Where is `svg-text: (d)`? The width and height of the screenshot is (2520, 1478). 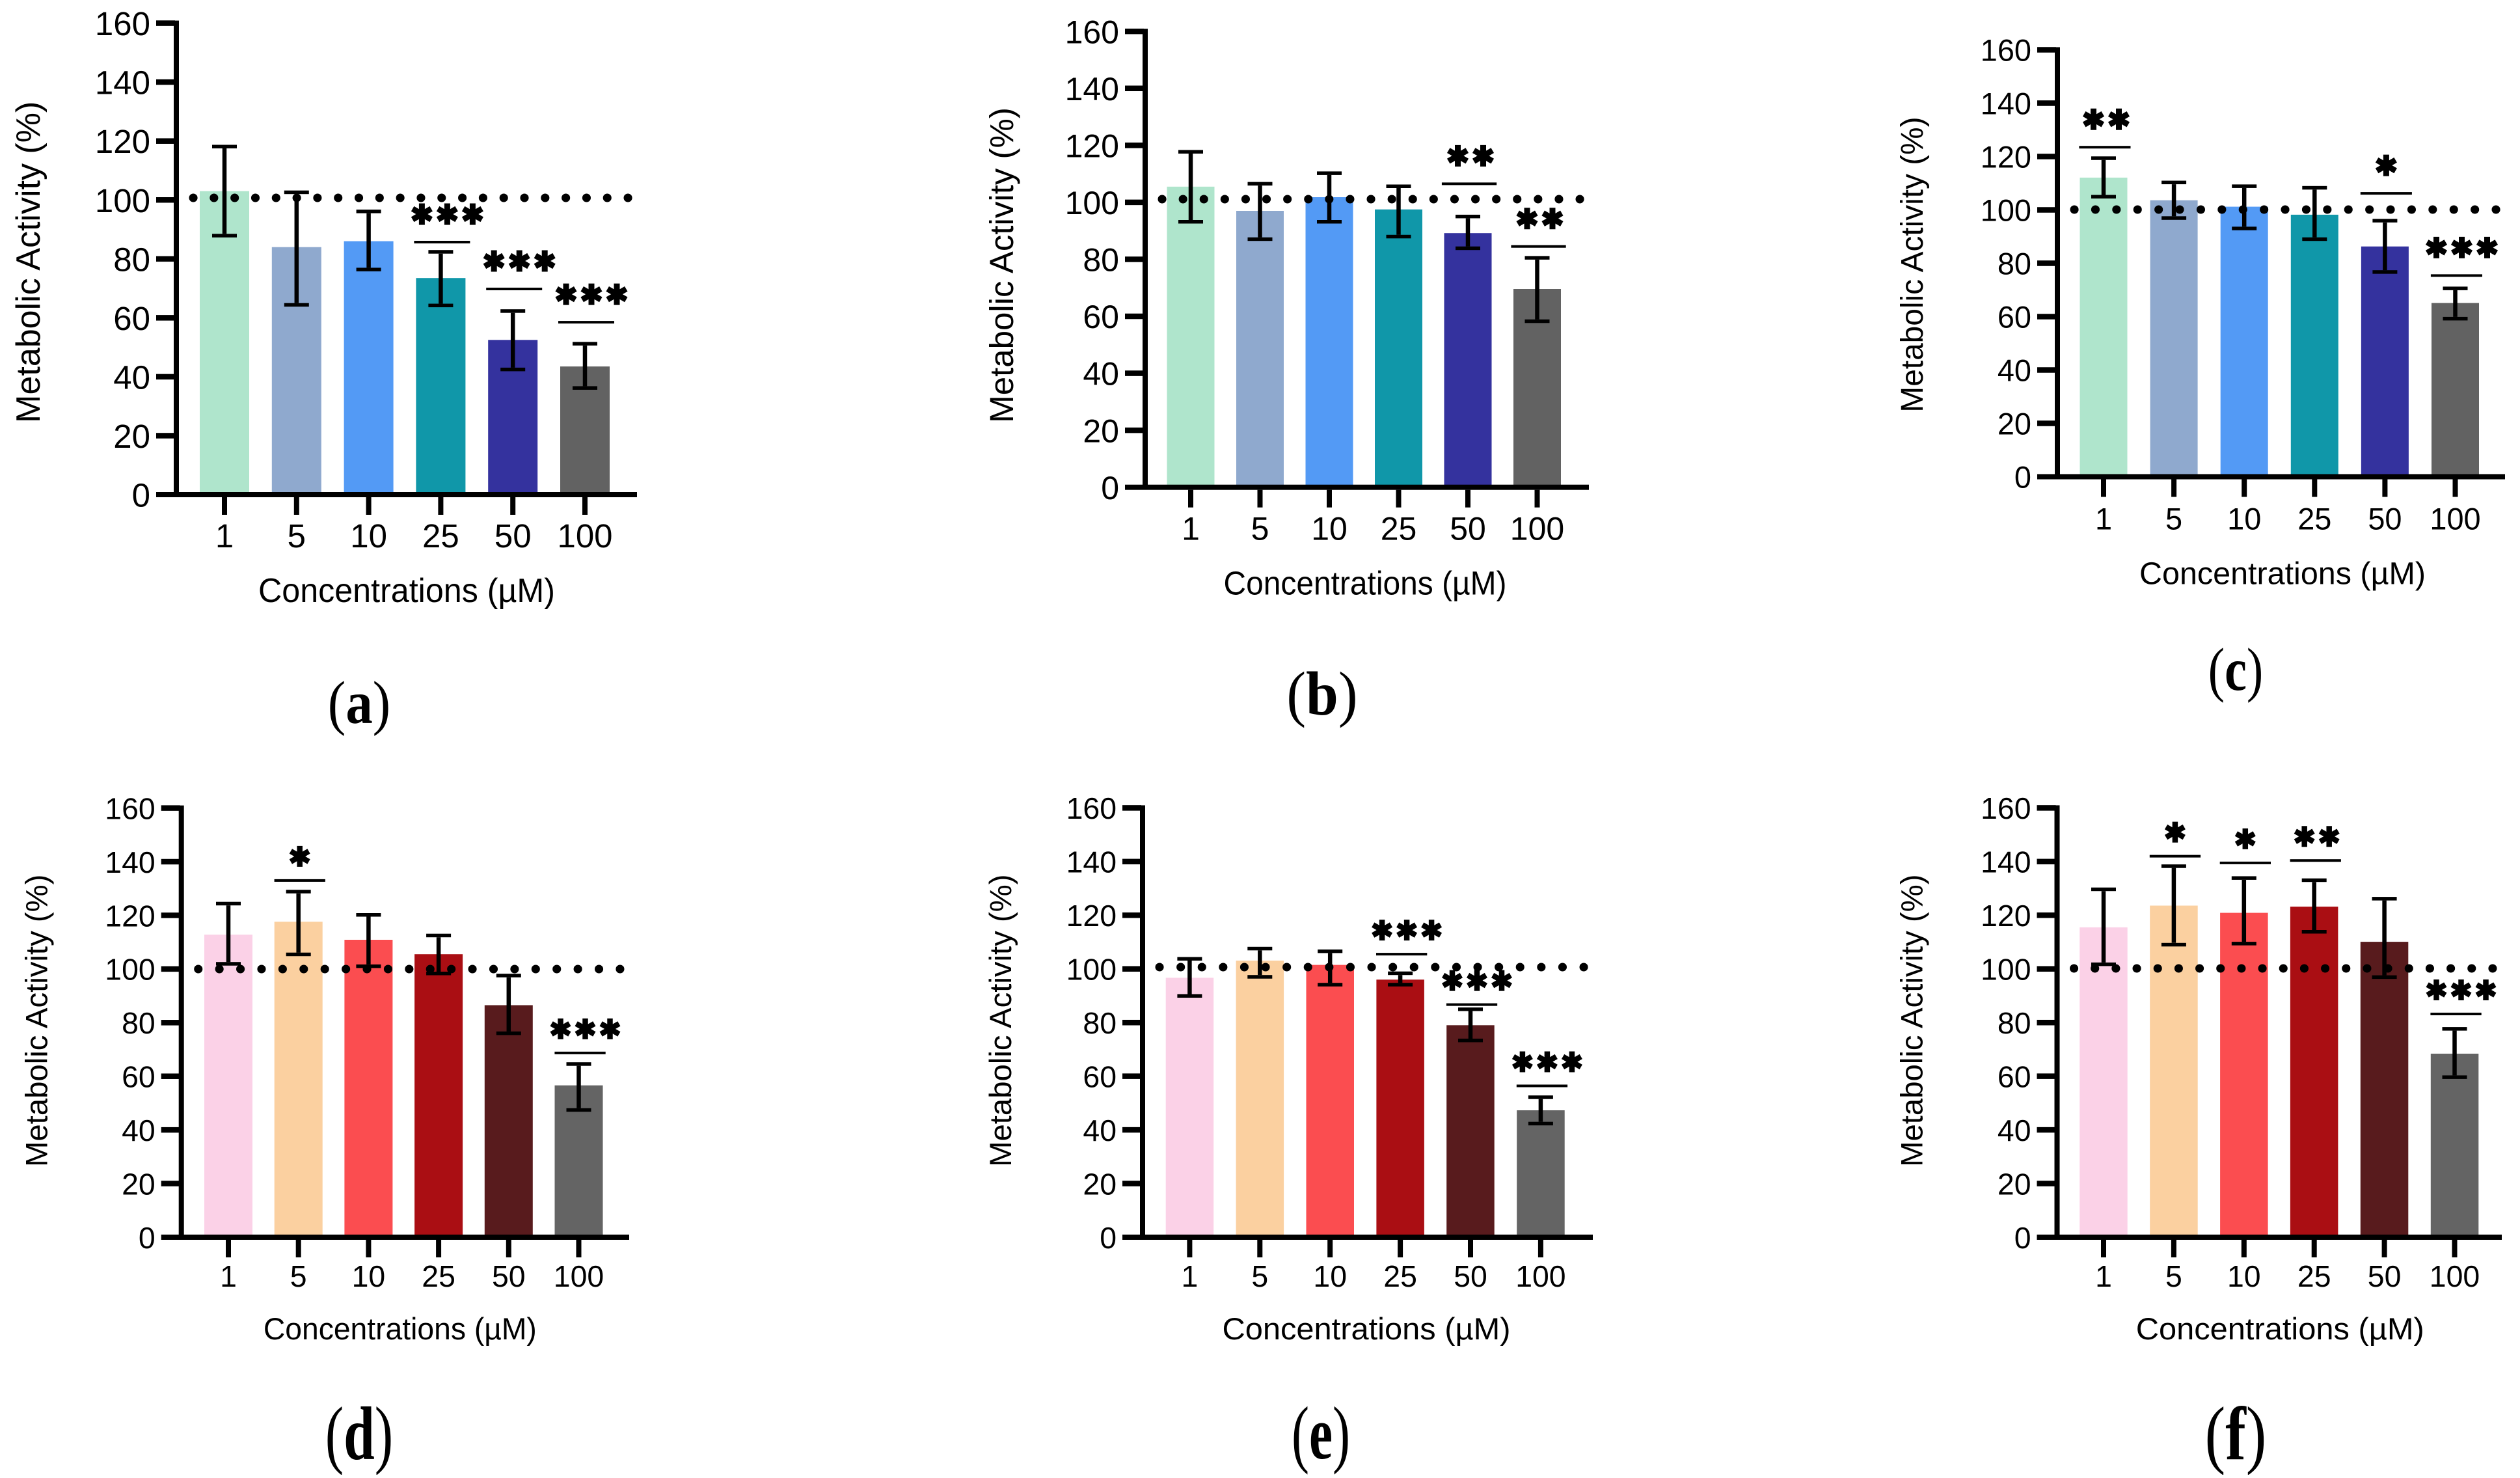 svg-text: (d) is located at coordinates (359, 1433).